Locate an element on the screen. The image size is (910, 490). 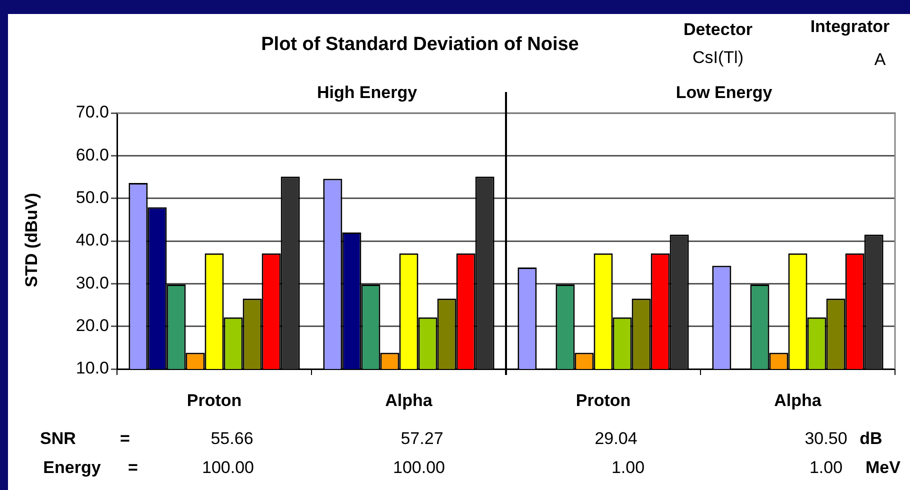
text: High Energy is located at coordinates (367, 93).